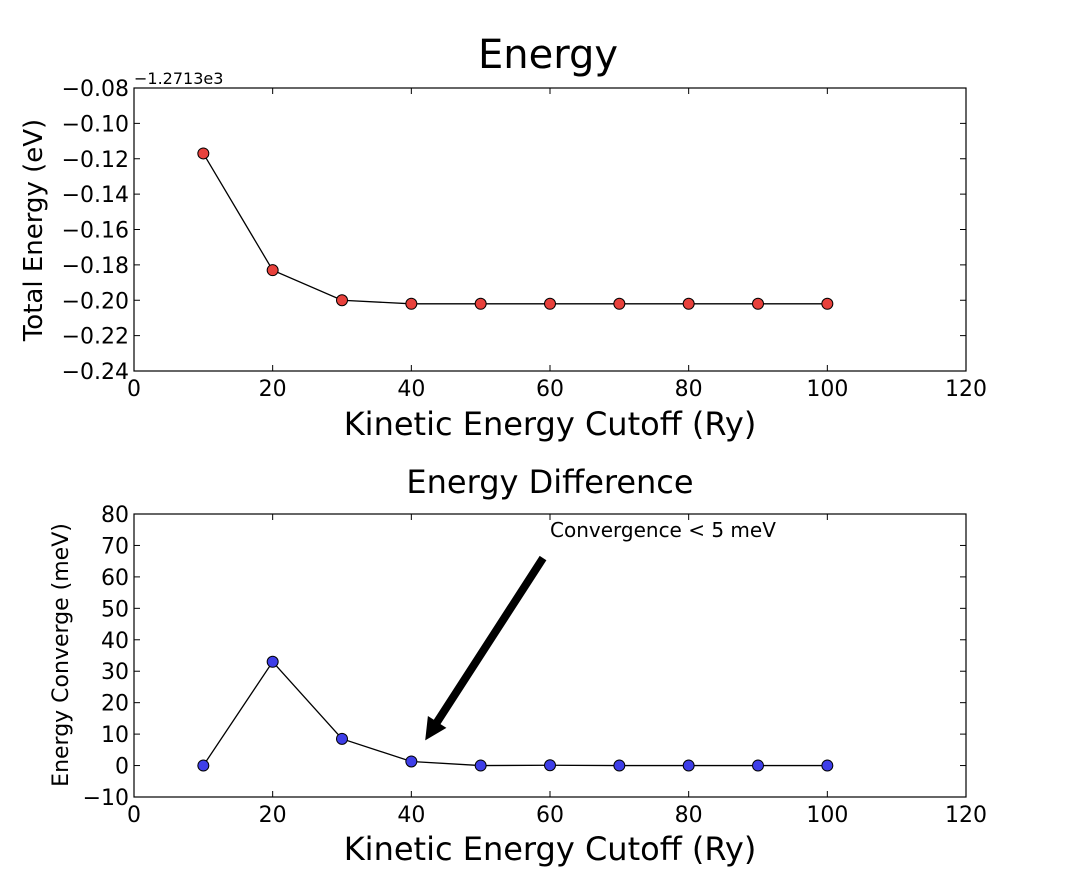 This screenshot has height=886, width=1073. What do you see at coordinates (115, 515) in the screenshot?
I see `chart-2-y-tick-label: 80` at bounding box center [115, 515].